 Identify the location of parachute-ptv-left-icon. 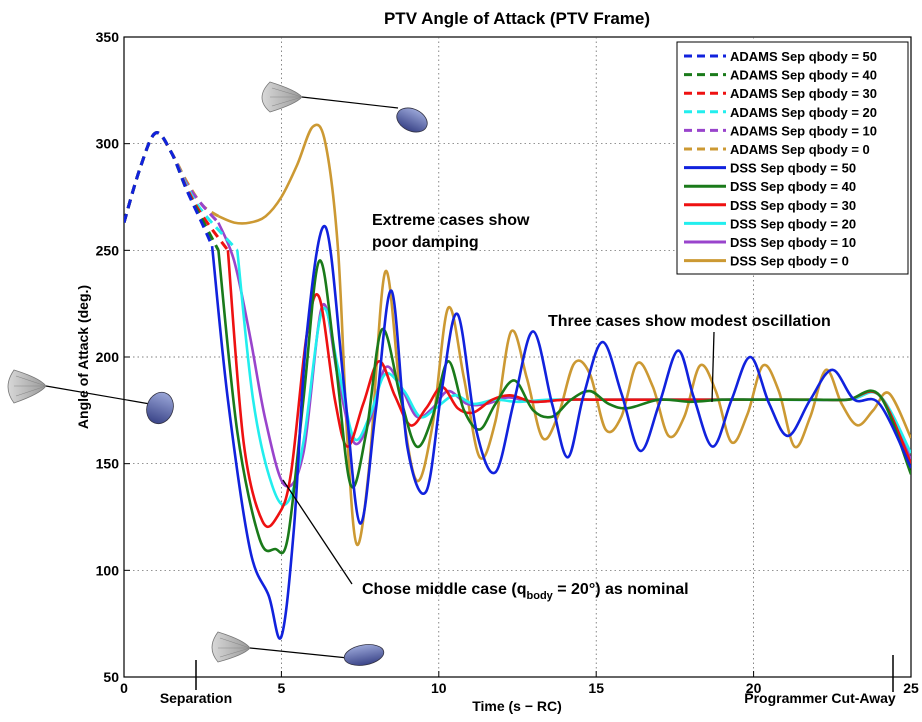
(90, 397).